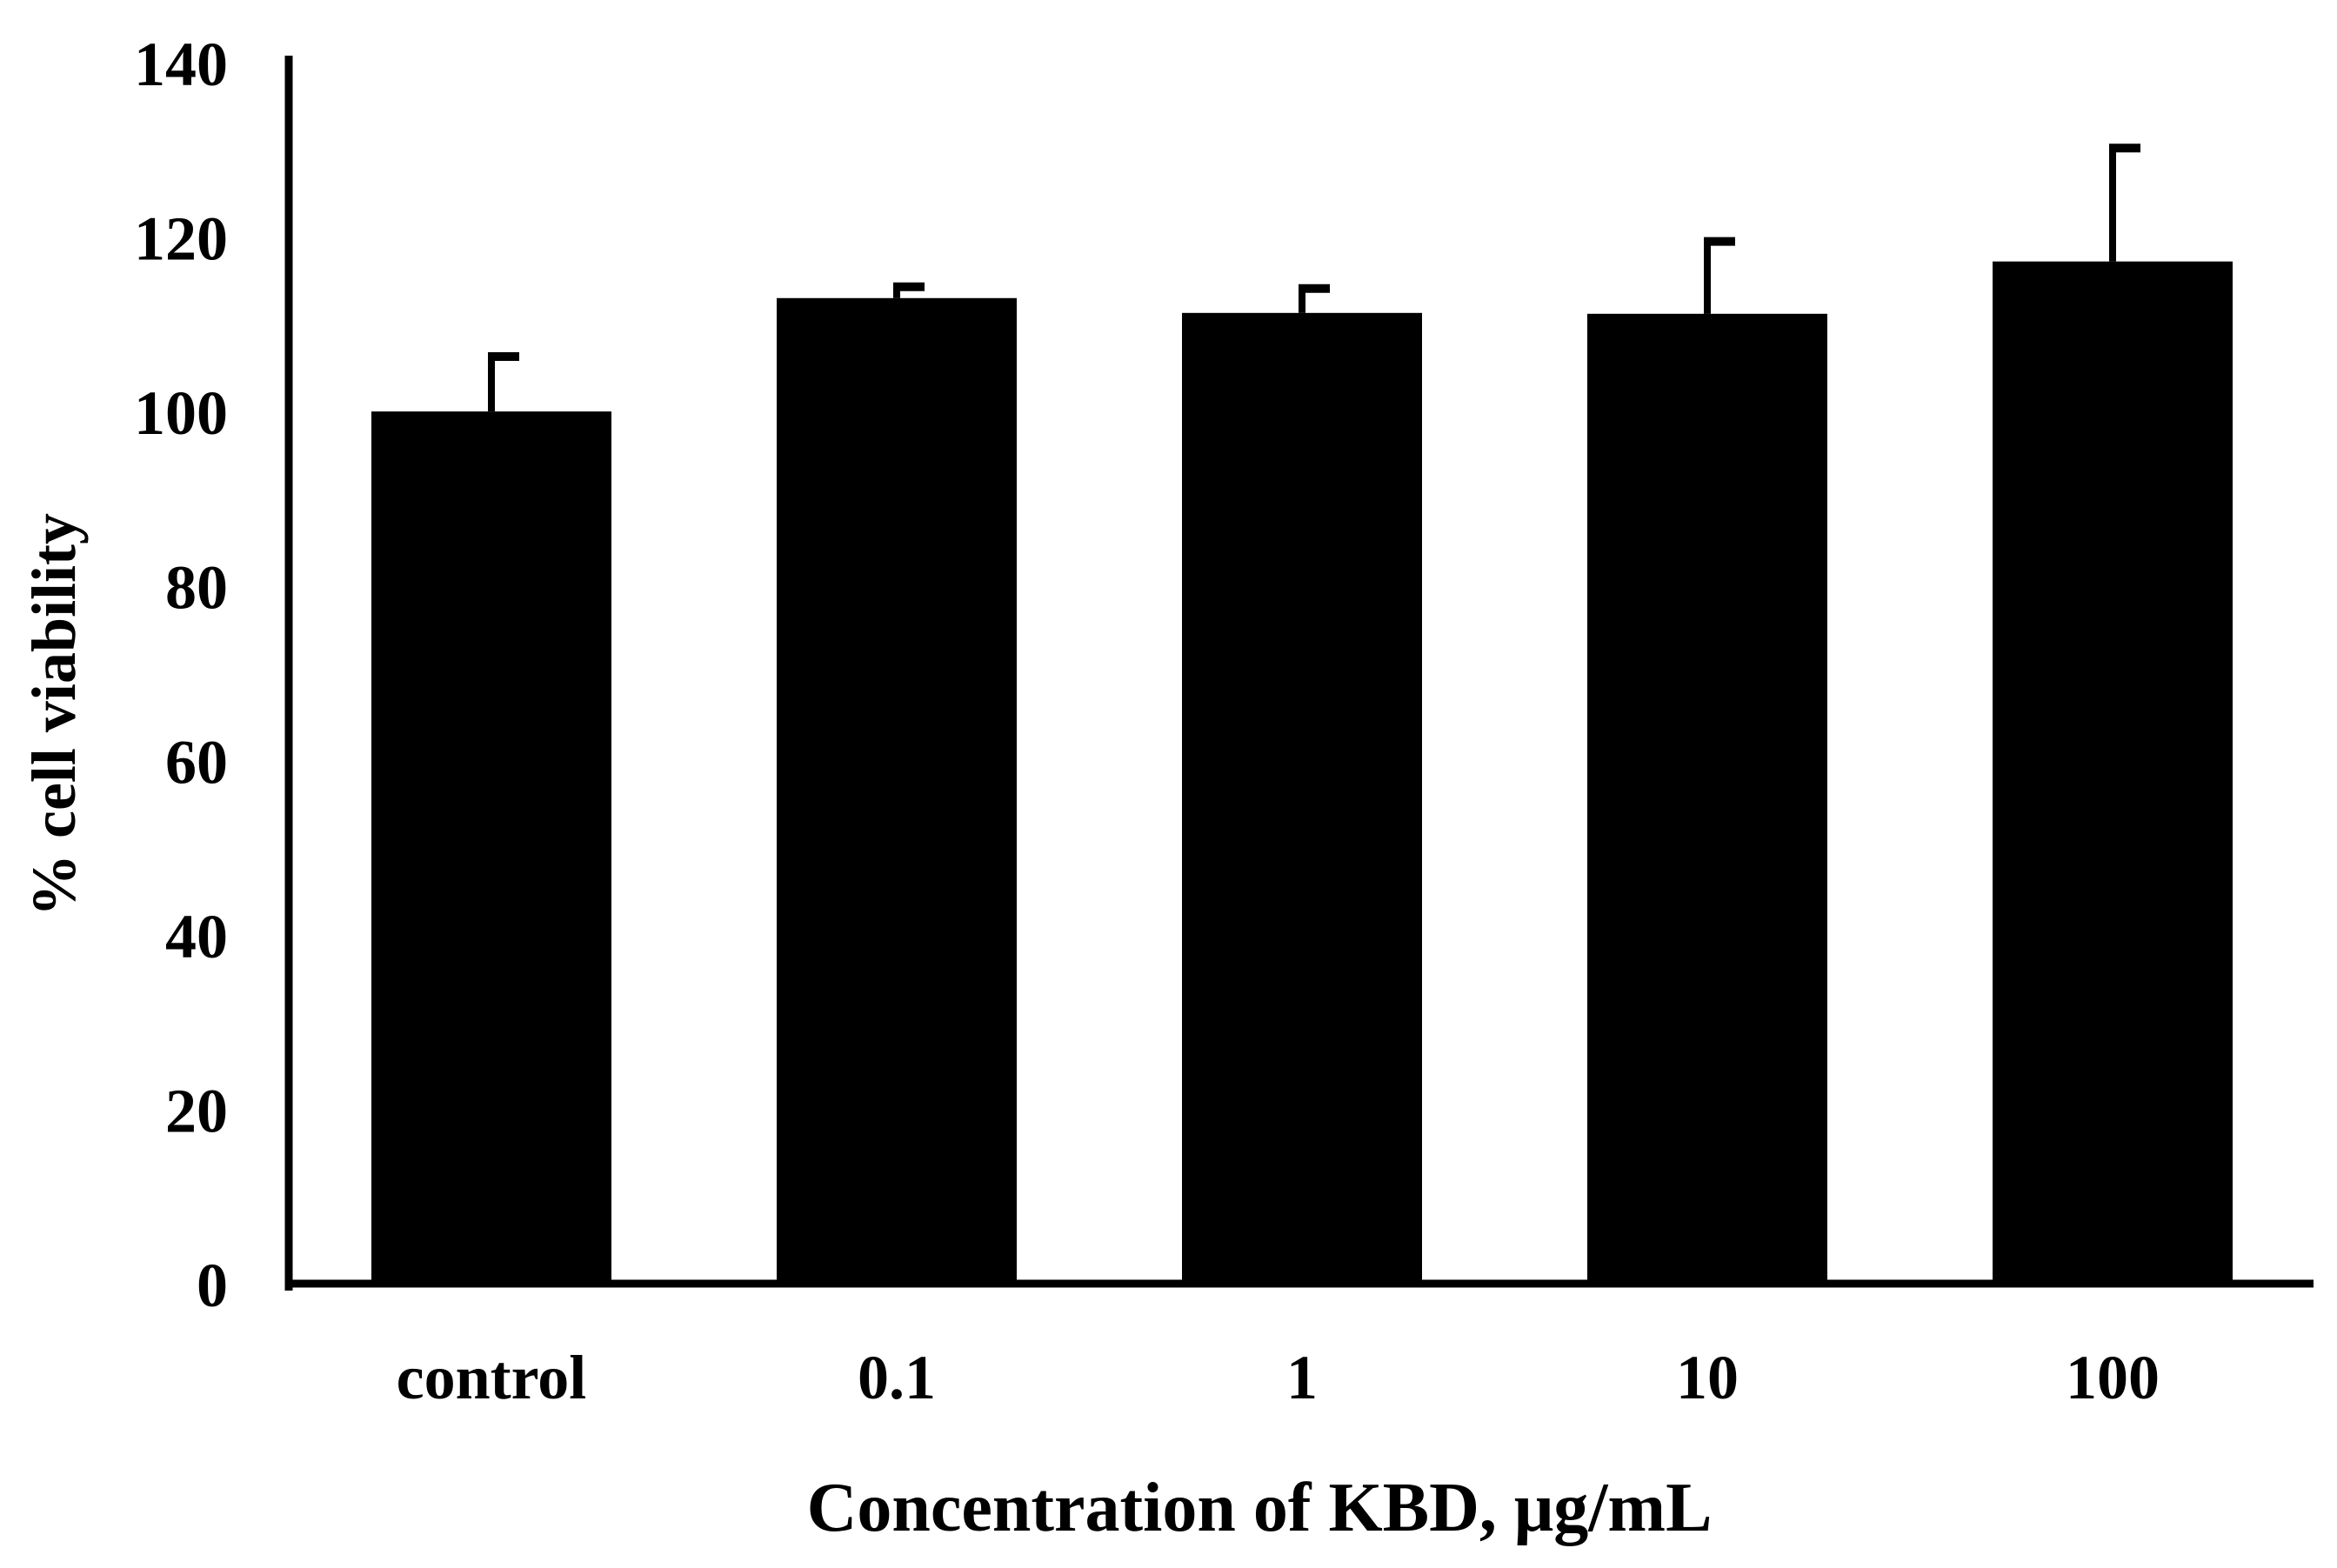 This screenshot has height=1568, width=2337. What do you see at coordinates (897, 790) in the screenshot?
I see `bar-0.1` at bounding box center [897, 790].